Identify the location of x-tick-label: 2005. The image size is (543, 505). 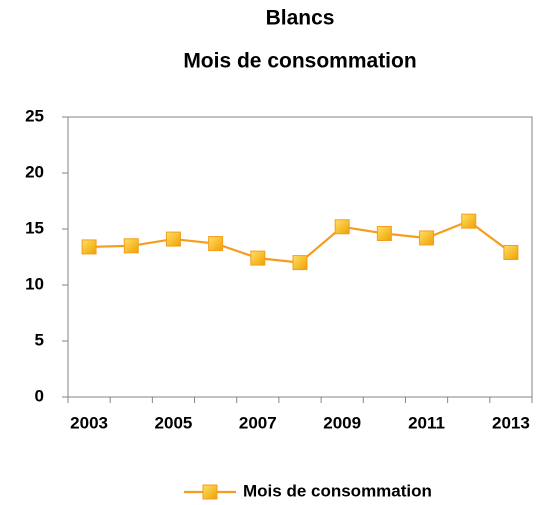
(174, 422).